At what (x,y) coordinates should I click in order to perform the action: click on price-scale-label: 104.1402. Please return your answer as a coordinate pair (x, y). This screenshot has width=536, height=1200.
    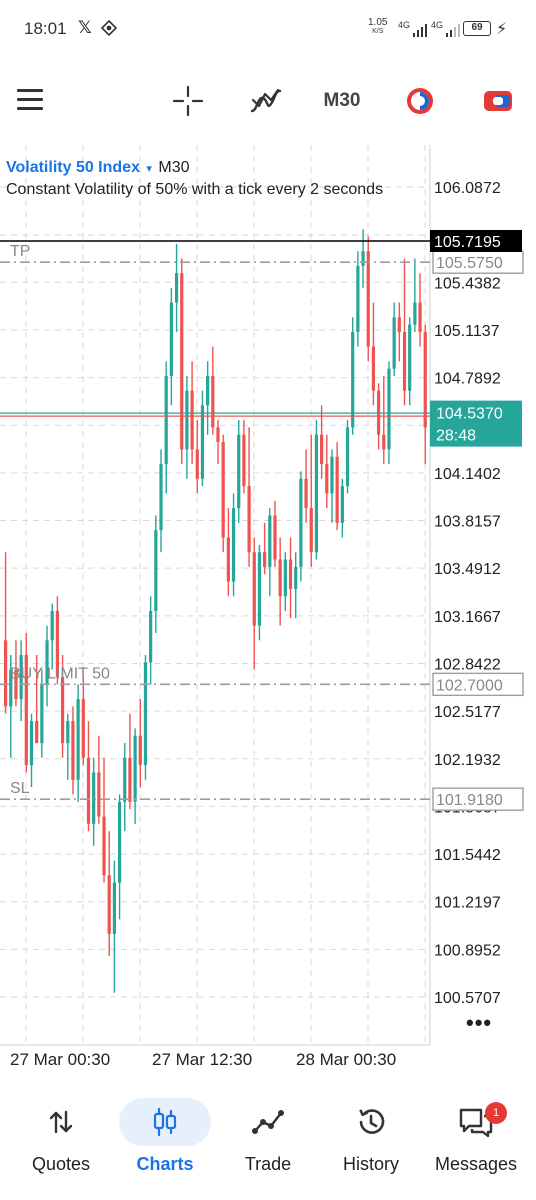
    Looking at the image, I should click on (467, 474).